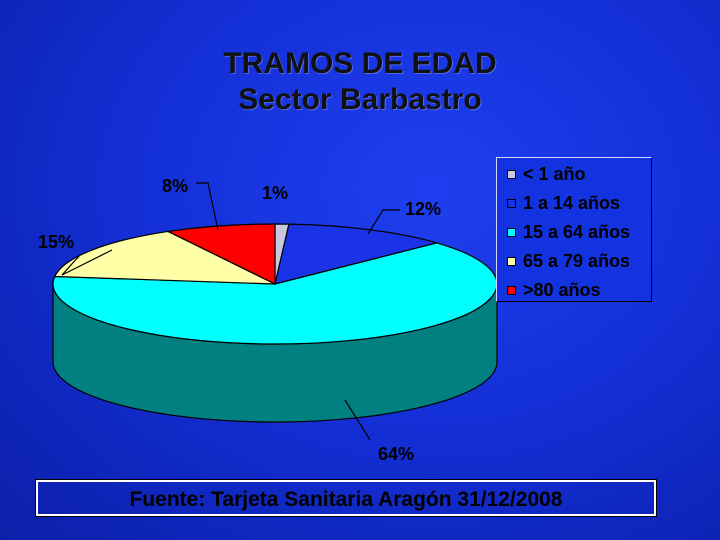 This screenshot has width=720, height=540. Describe the element at coordinates (275, 293) in the screenshot. I see `pie-slice-15-a-64-a-os` at that location.